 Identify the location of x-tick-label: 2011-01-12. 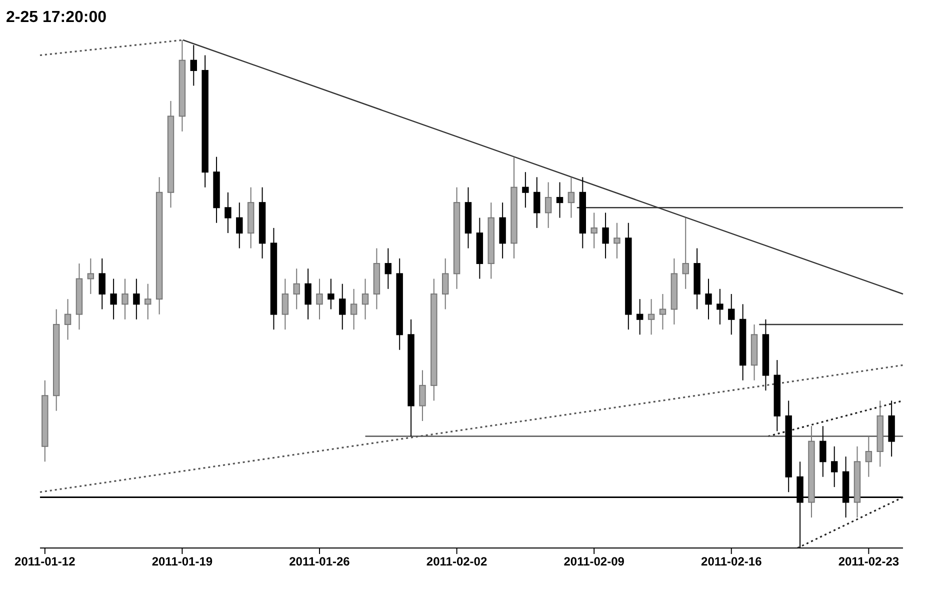
(45, 561).